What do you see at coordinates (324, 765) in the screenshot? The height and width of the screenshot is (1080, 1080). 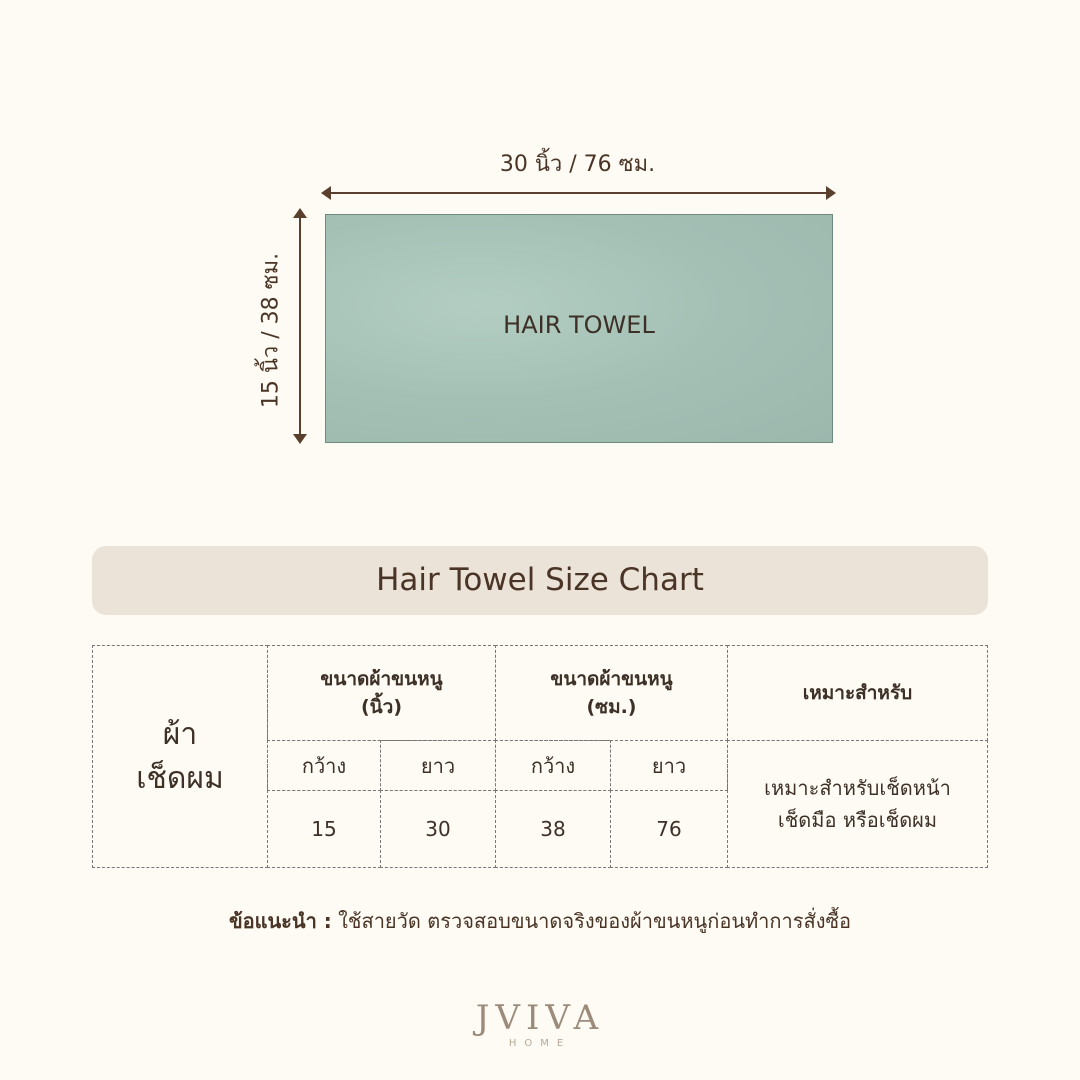 I see `subheader-width-inch: กว้าง` at bounding box center [324, 765].